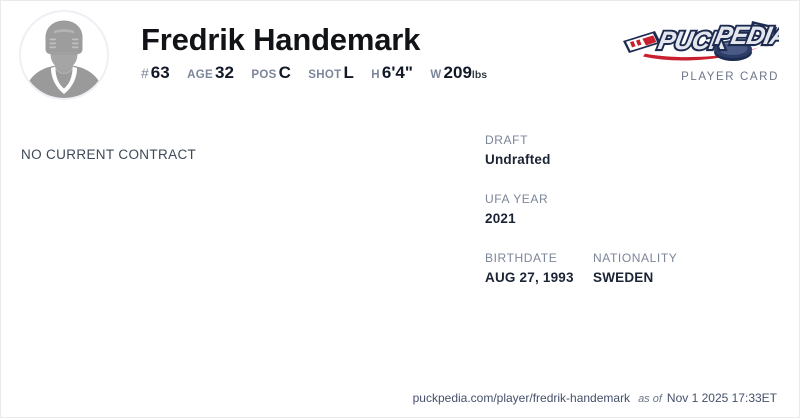  I want to click on stat-number: #63, so click(155, 73).